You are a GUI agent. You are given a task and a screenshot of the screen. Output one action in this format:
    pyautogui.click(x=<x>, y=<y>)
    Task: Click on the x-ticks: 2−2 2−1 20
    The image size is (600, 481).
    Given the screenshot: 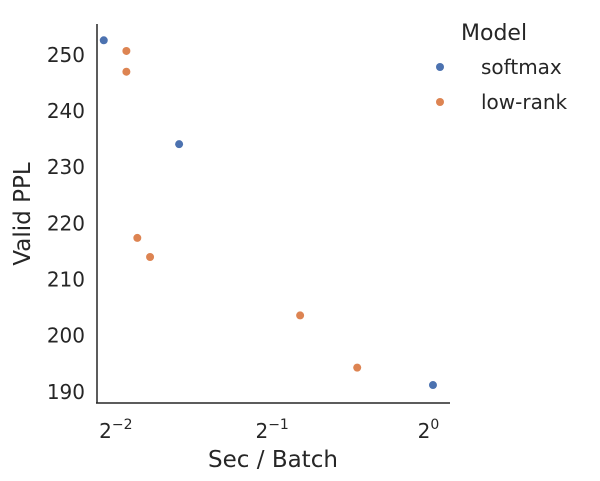 What is the action you would take?
    pyautogui.click(x=269, y=430)
    